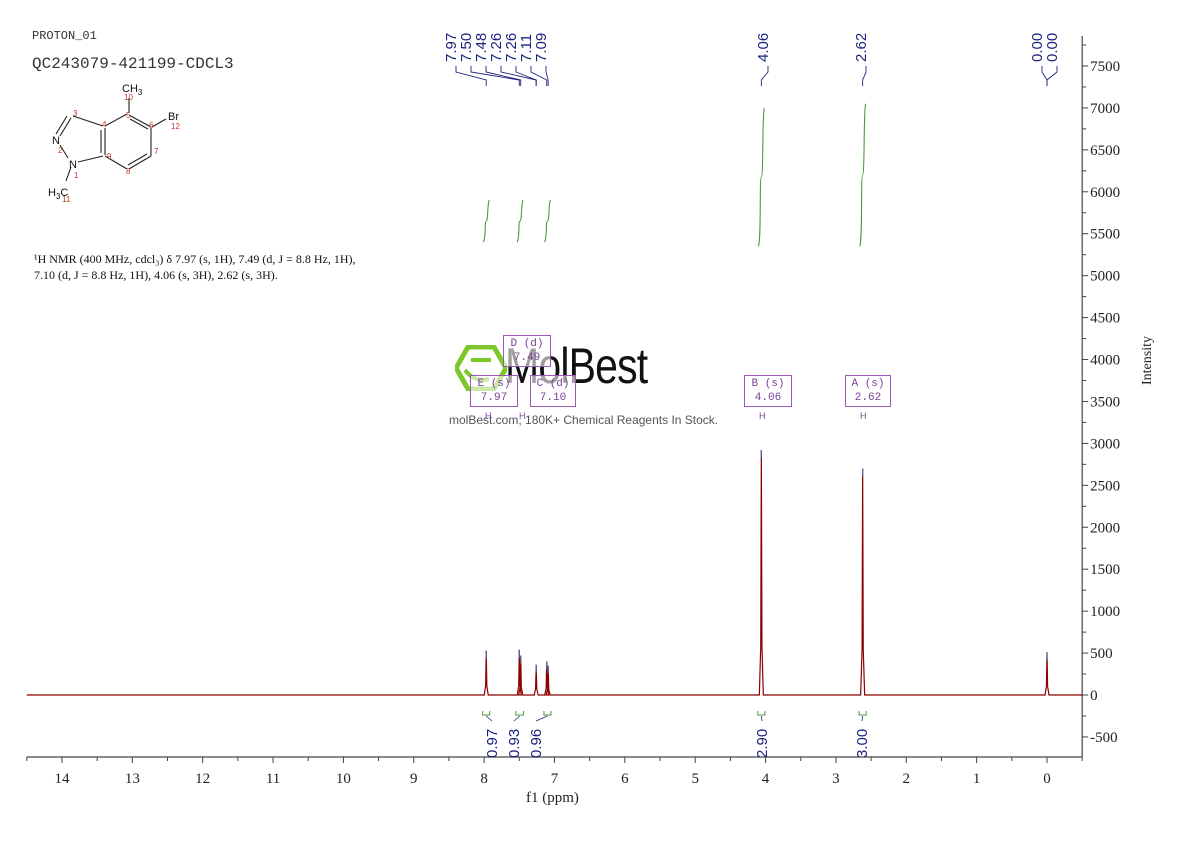 Image resolution: width=1190 pixels, height=841 pixels. Describe the element at coordinates (273, 779) in the screenshot. I see `x-tick-label: 11` at that location.